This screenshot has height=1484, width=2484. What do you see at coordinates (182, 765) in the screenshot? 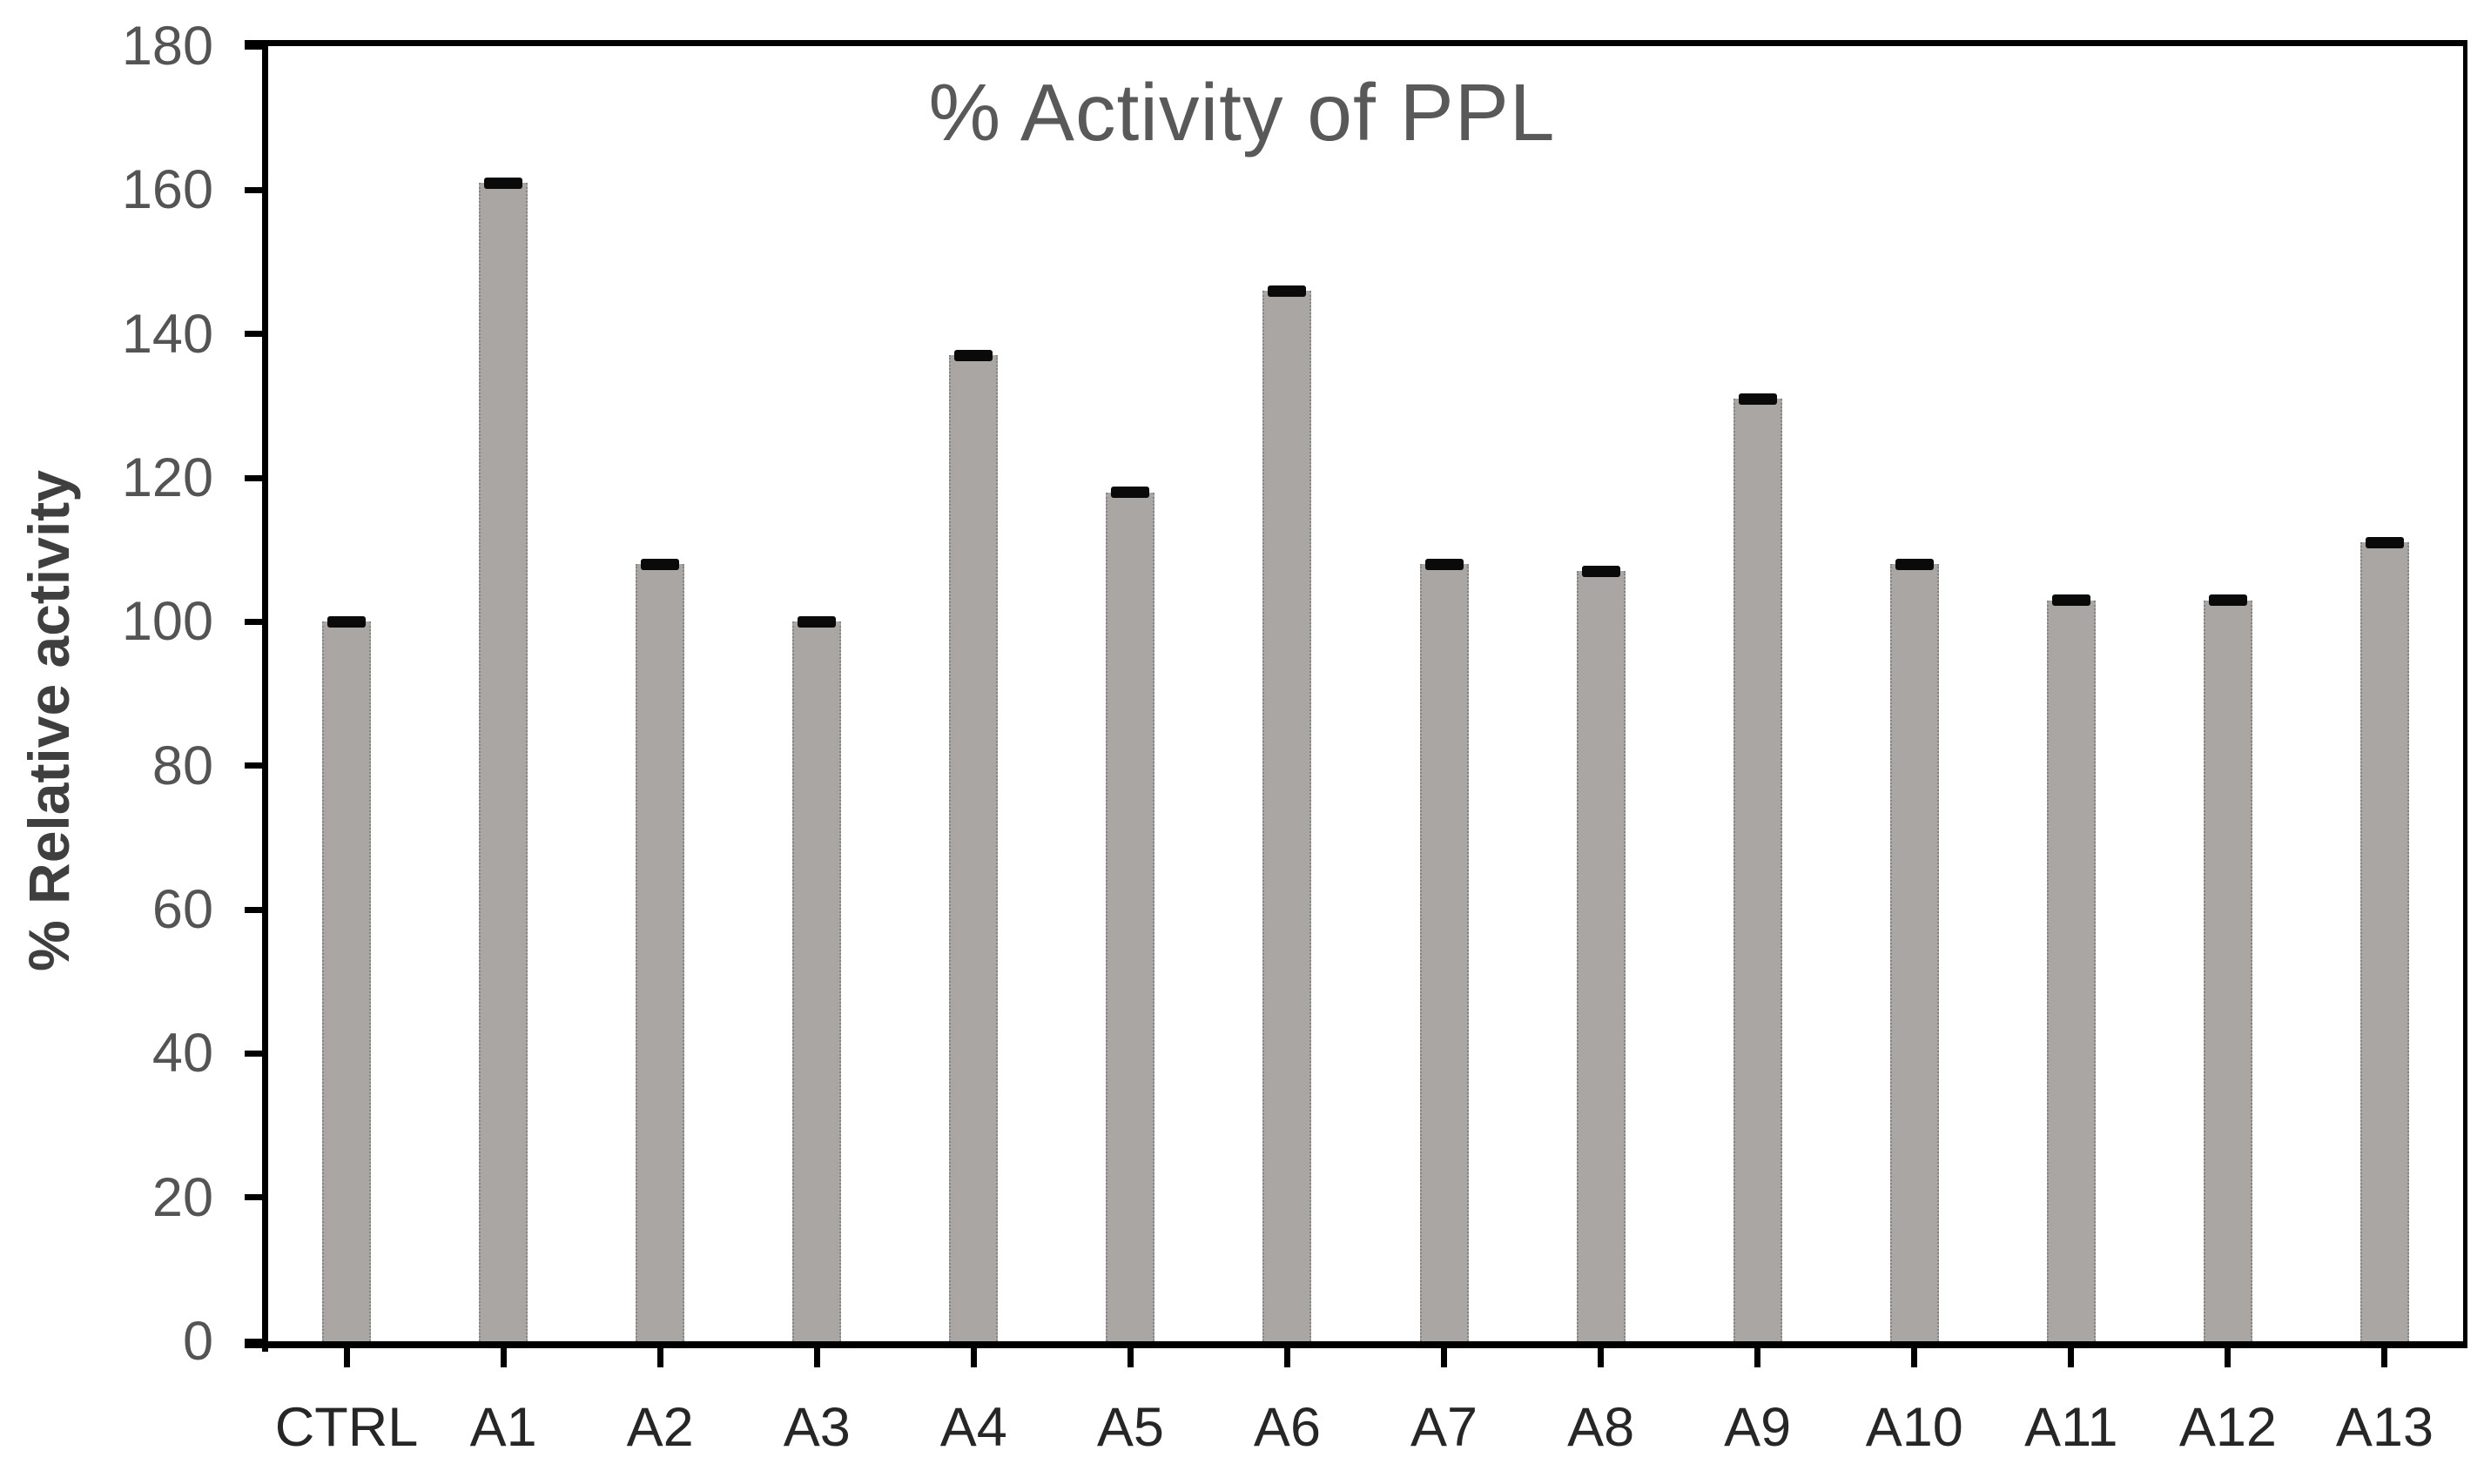
I see `y-tick-label: 80` at bounding box center [182, 765].